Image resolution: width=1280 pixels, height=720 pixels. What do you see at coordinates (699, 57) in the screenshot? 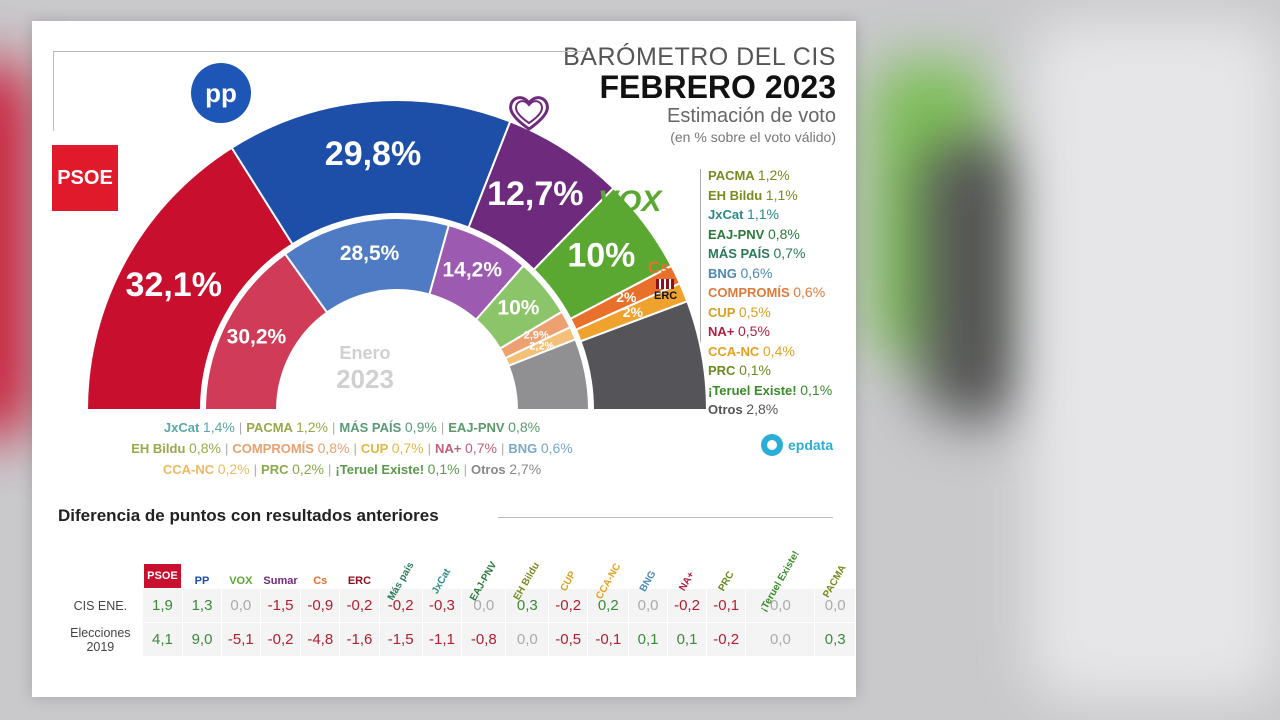
I see `barometer-title: BARÓMETRO DEL CIS` at bounding box center [699, 57].